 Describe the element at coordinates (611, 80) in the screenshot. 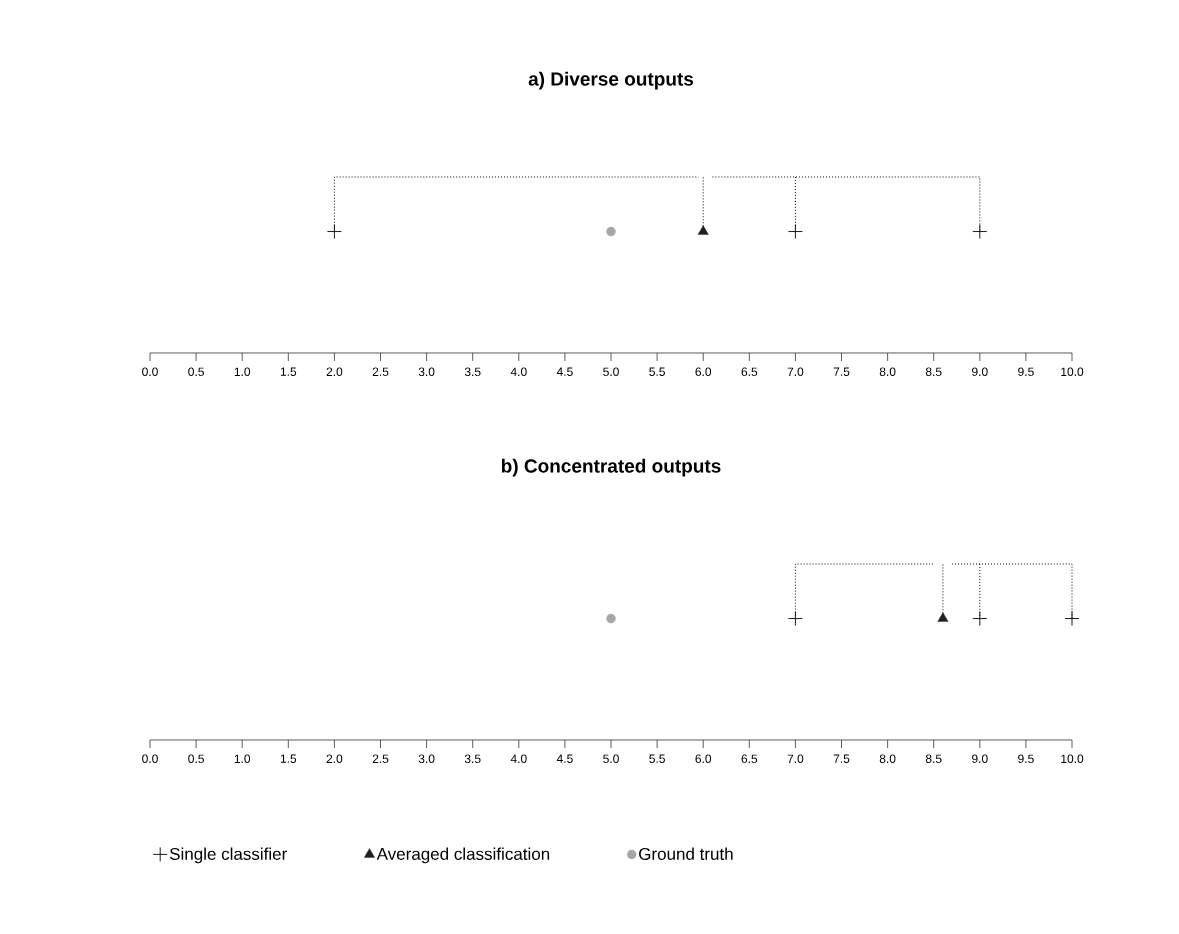

I see `chart-title: a) Diverse outputs` at that location.